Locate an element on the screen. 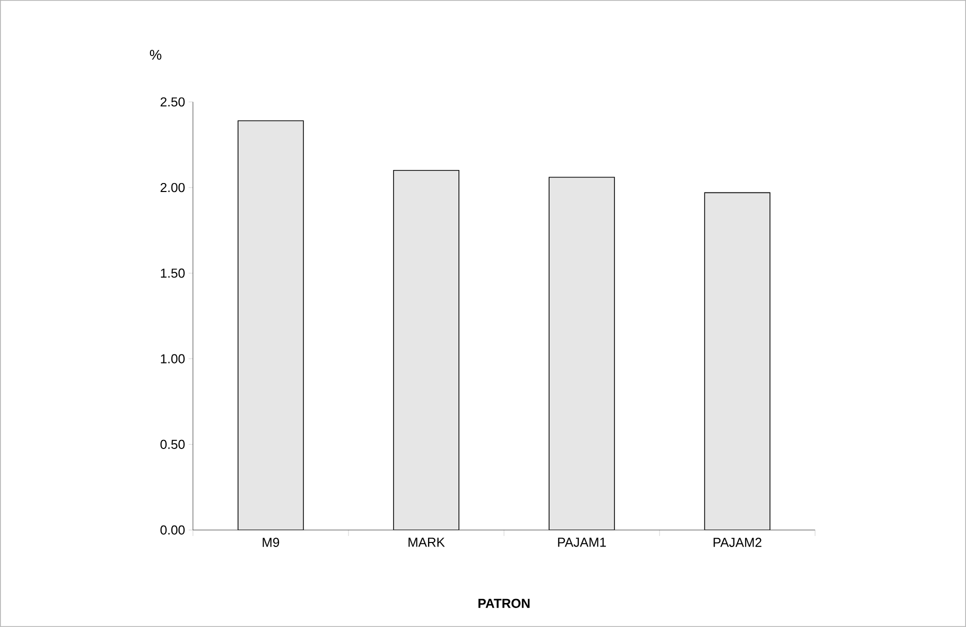 Image resolution: width=966 pixels, height=627 pixels. y-tick-label: 2.50 is located at coordinates (172, 102).